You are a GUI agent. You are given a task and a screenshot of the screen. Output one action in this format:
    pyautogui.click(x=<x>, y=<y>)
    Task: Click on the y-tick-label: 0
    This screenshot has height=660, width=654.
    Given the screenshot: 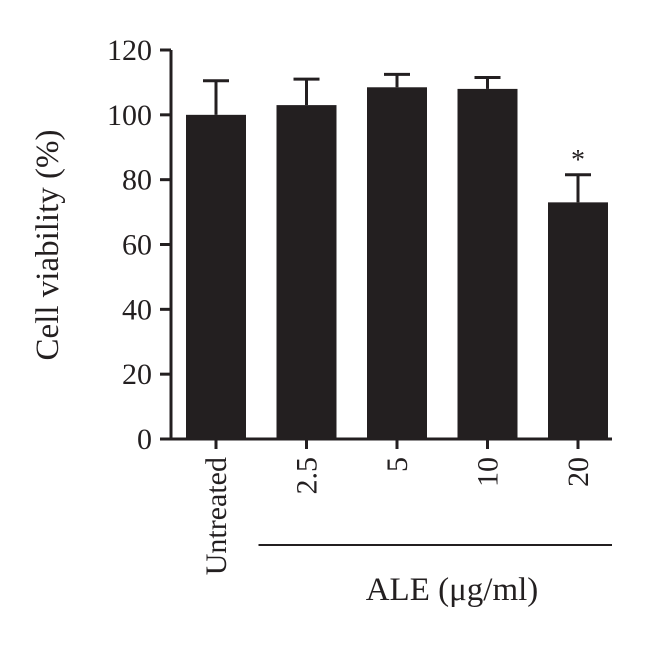 What is the action you would take?
    pyautogui.click(x=144, y=439)
    